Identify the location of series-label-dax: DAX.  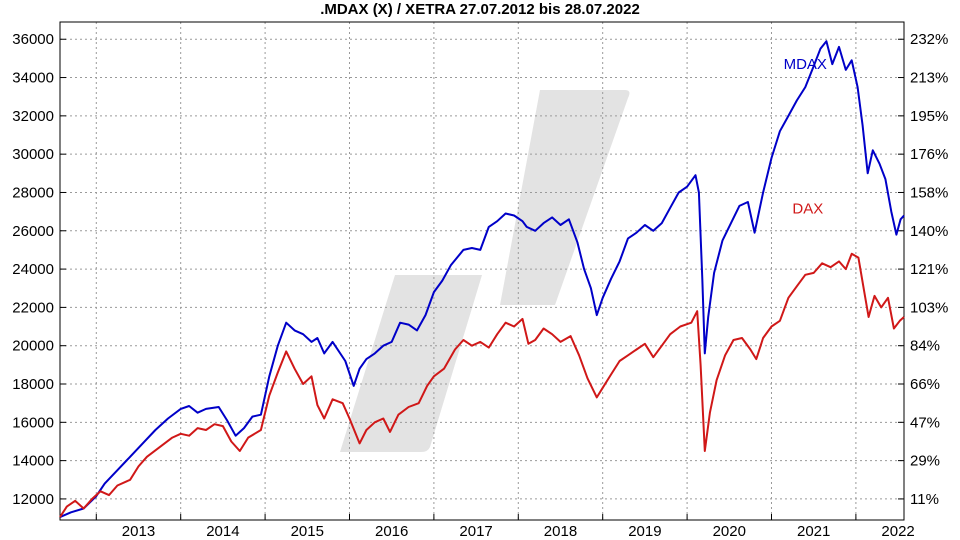
(807, 209).